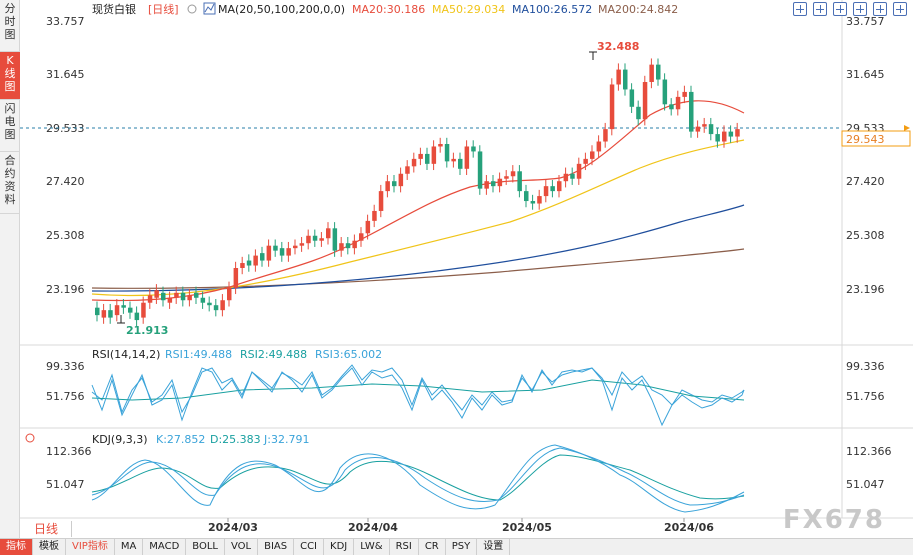  What do you see at coordinates (404, 547) in the screenshot?
I see `tab-rsi: RSI` at bounding box center [404, 547].